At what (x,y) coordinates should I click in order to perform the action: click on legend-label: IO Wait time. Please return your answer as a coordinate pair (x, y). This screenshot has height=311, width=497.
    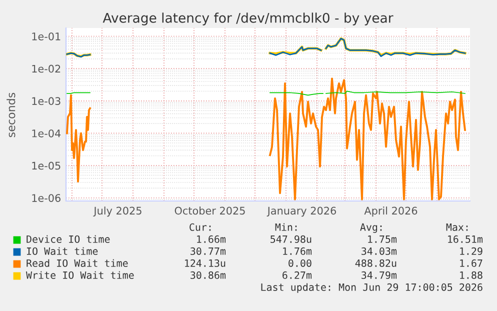
    Looking at the image, I should click on (62, 251).